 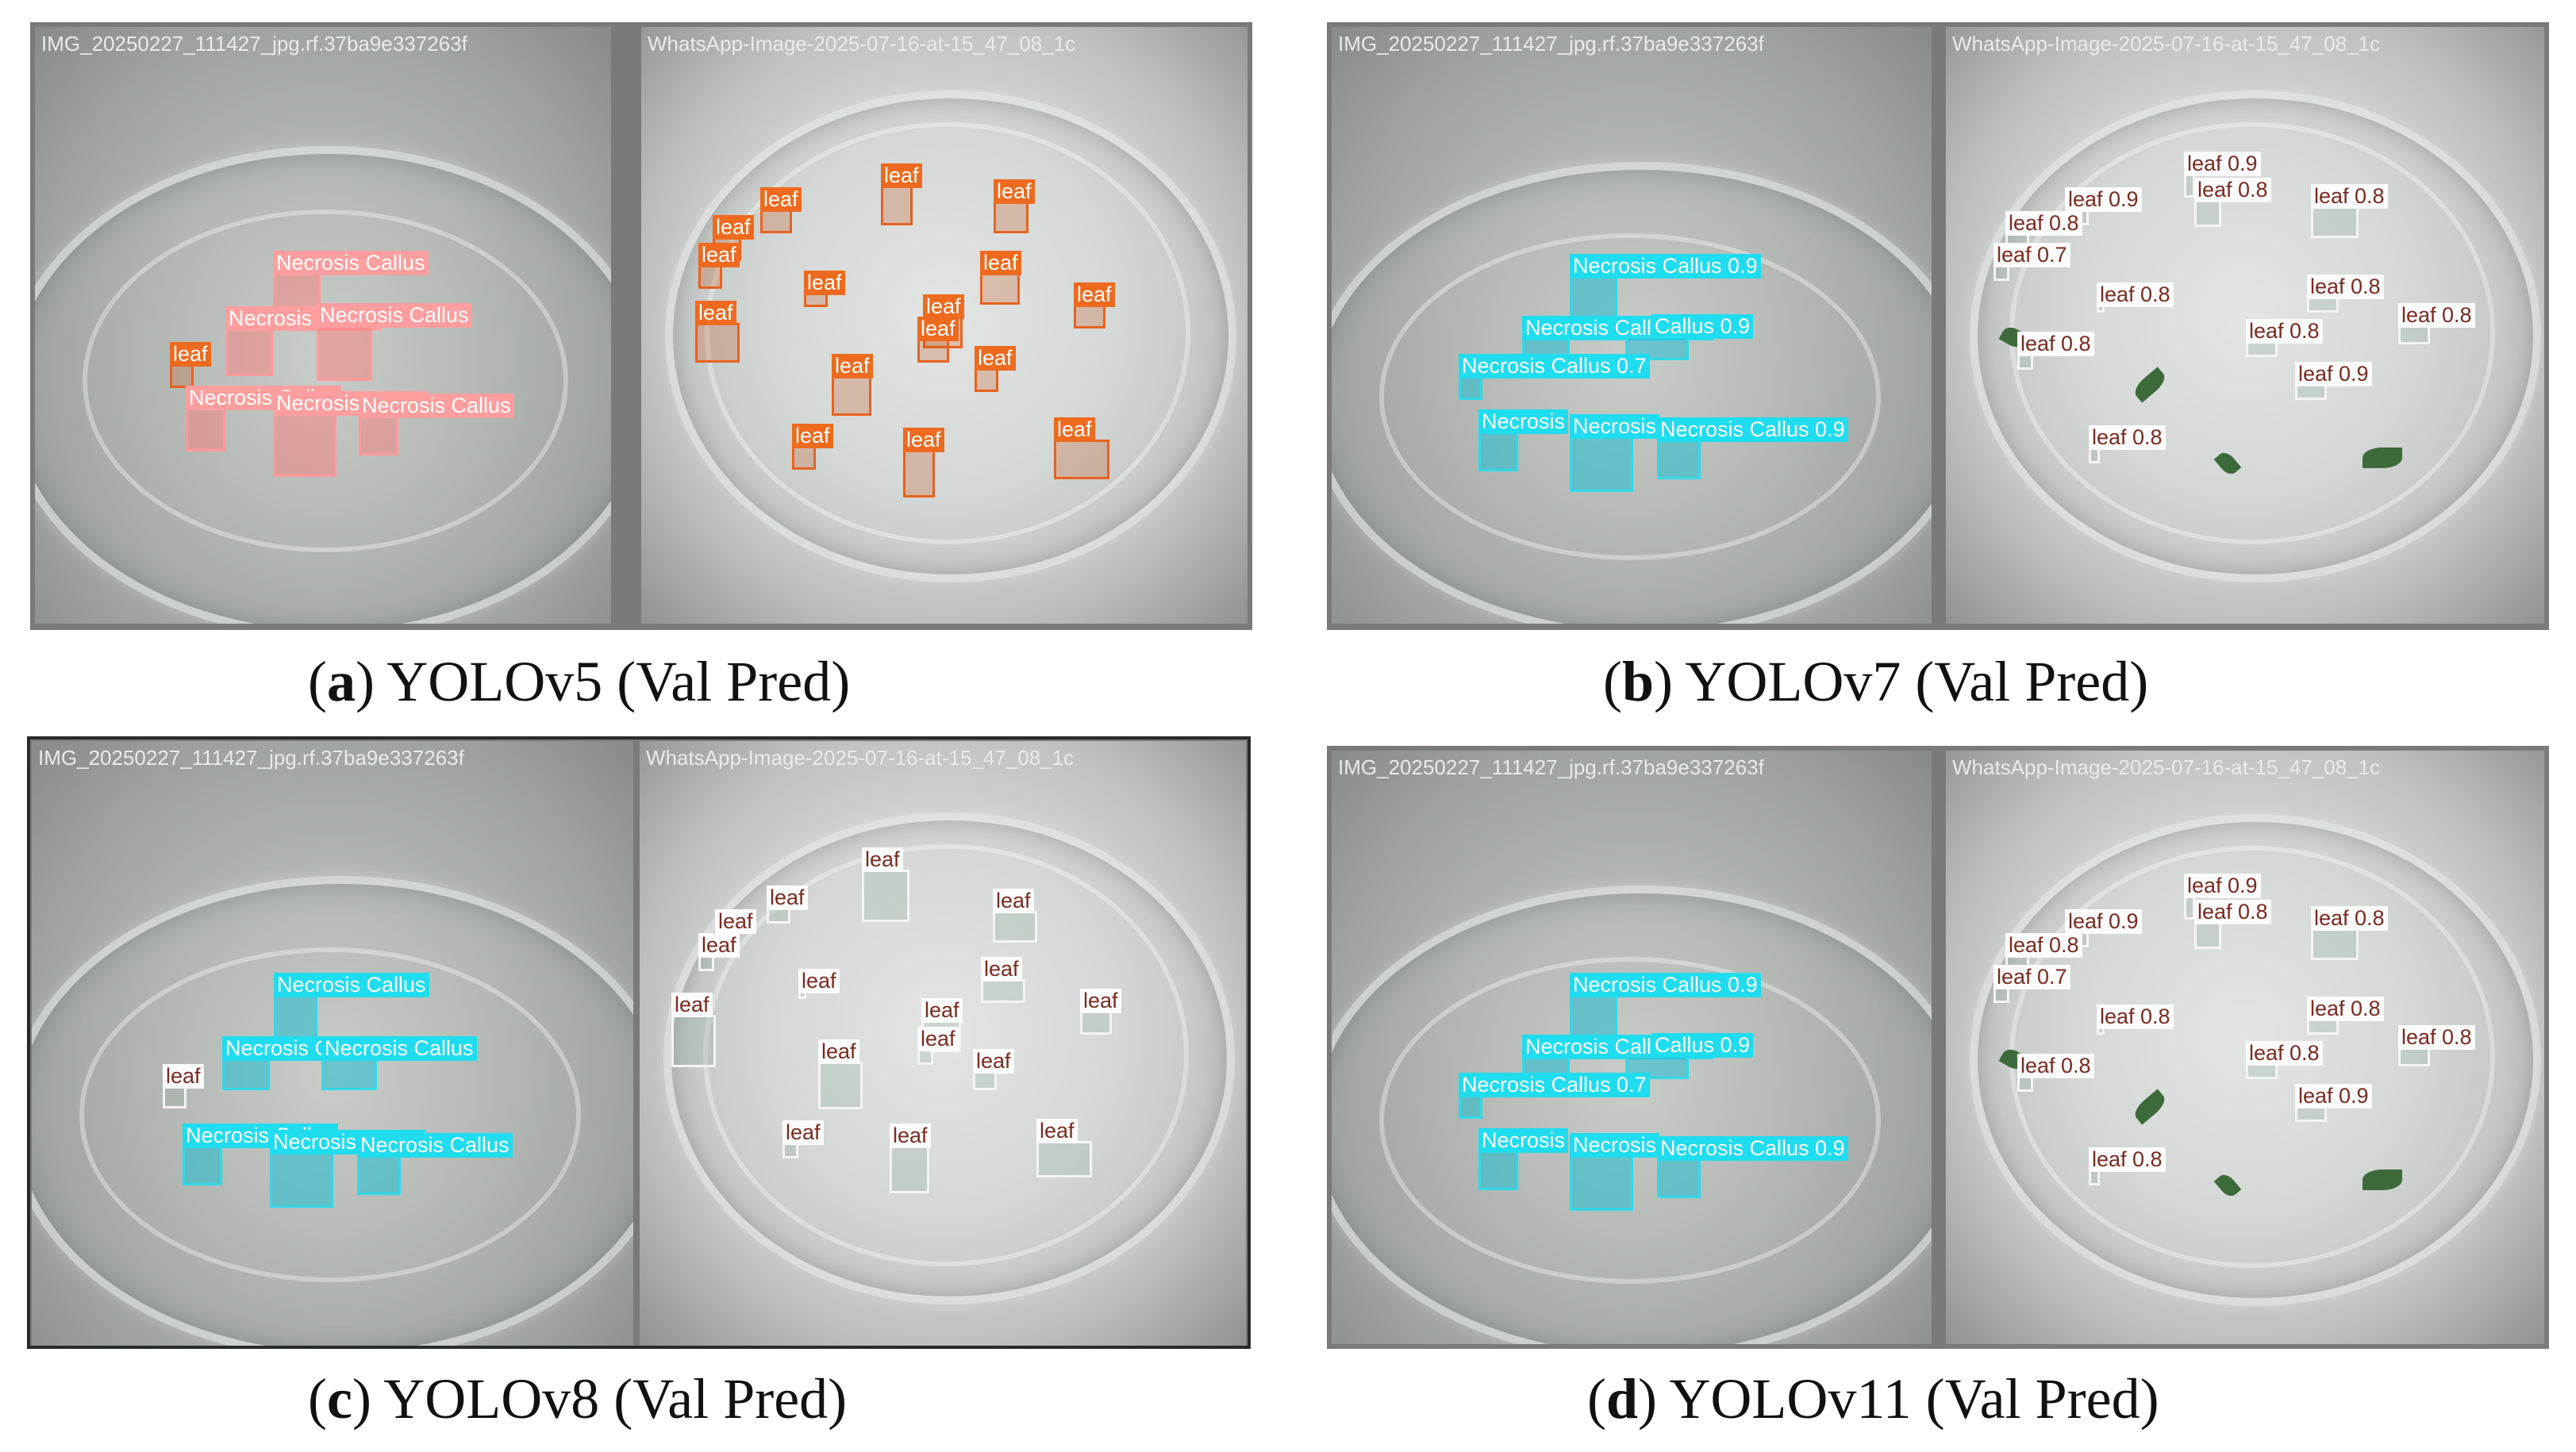 What do you see at coordinates (2032, 255) in the screenshot?
I see `detection-label: leaf 0.7` at bounding box center [2032, 255].